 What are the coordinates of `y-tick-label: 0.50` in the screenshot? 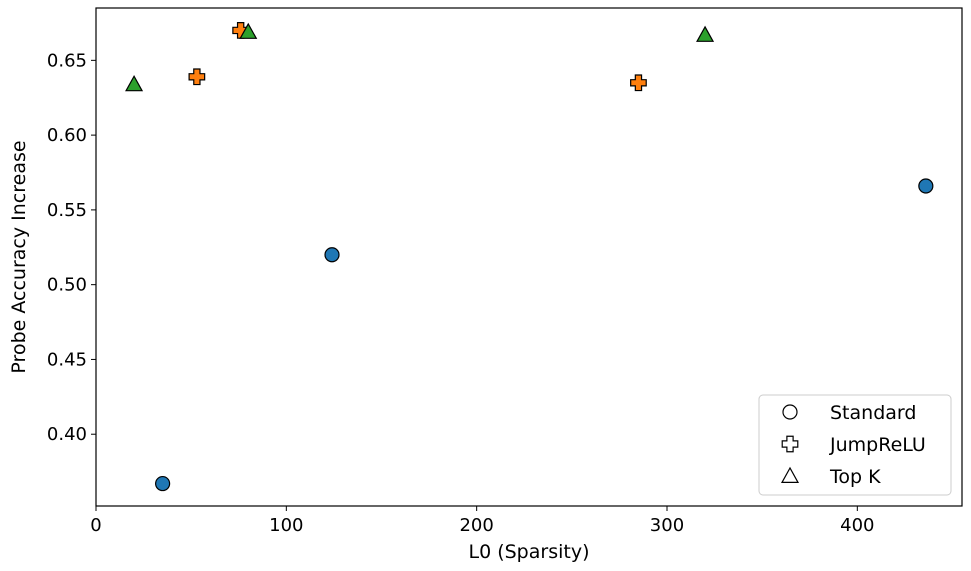 It's located at (67, 285).